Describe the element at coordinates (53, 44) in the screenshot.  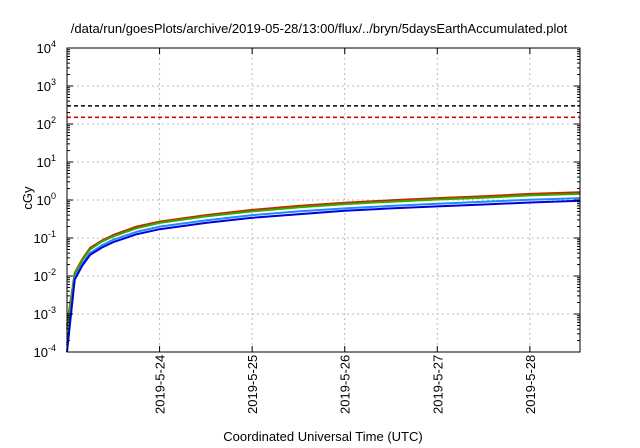
I see `y-tick-exponent: 4` at that location.